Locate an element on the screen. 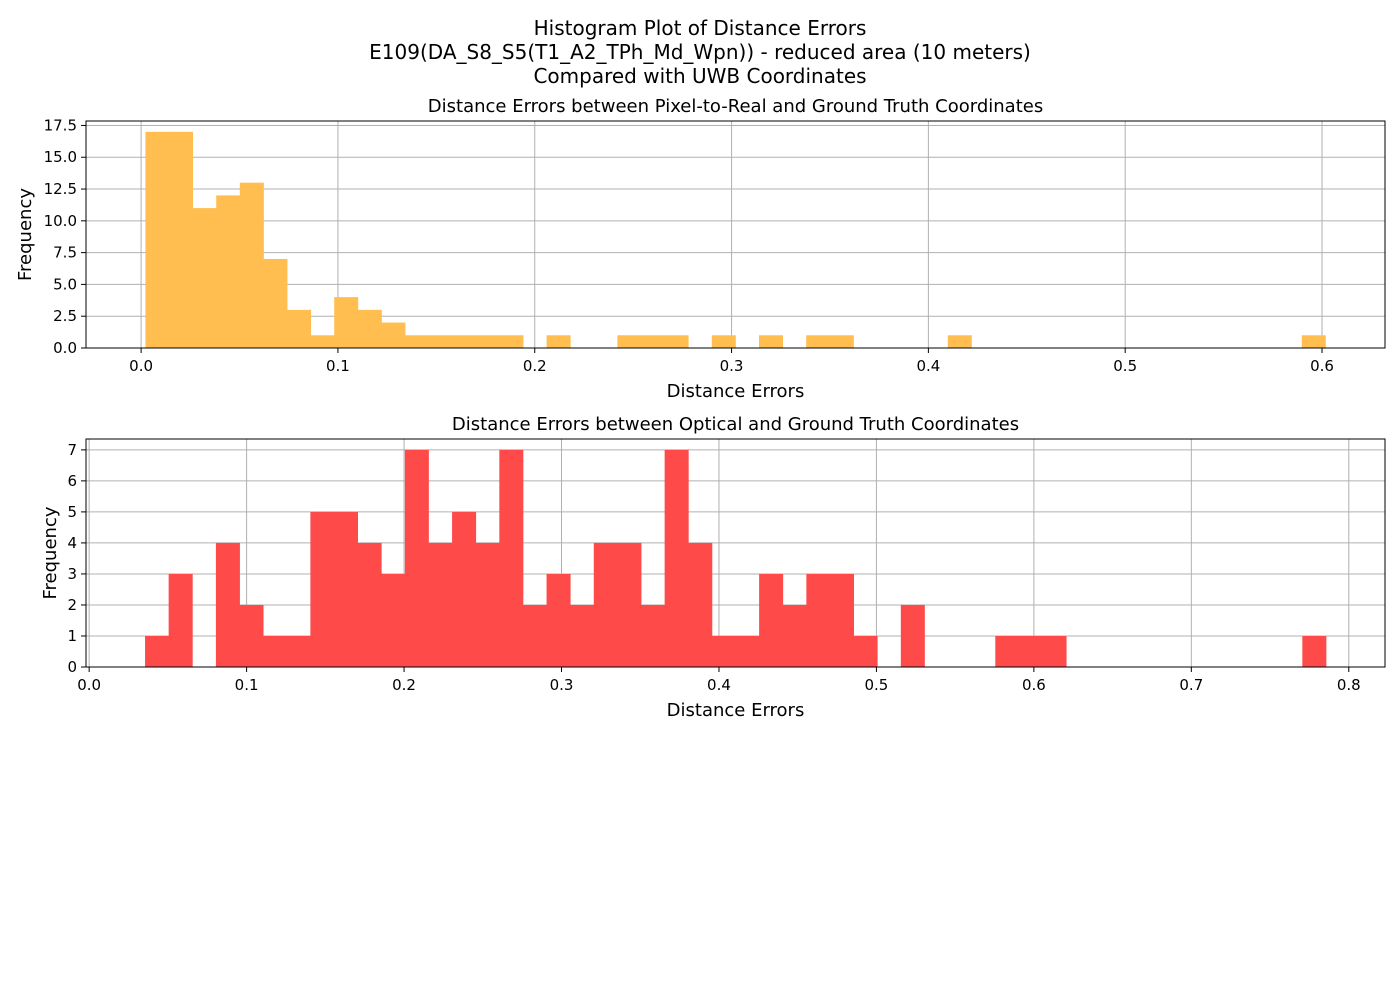  chart2-y-tick-label-3: 3 is located at coordinates (72, 574).